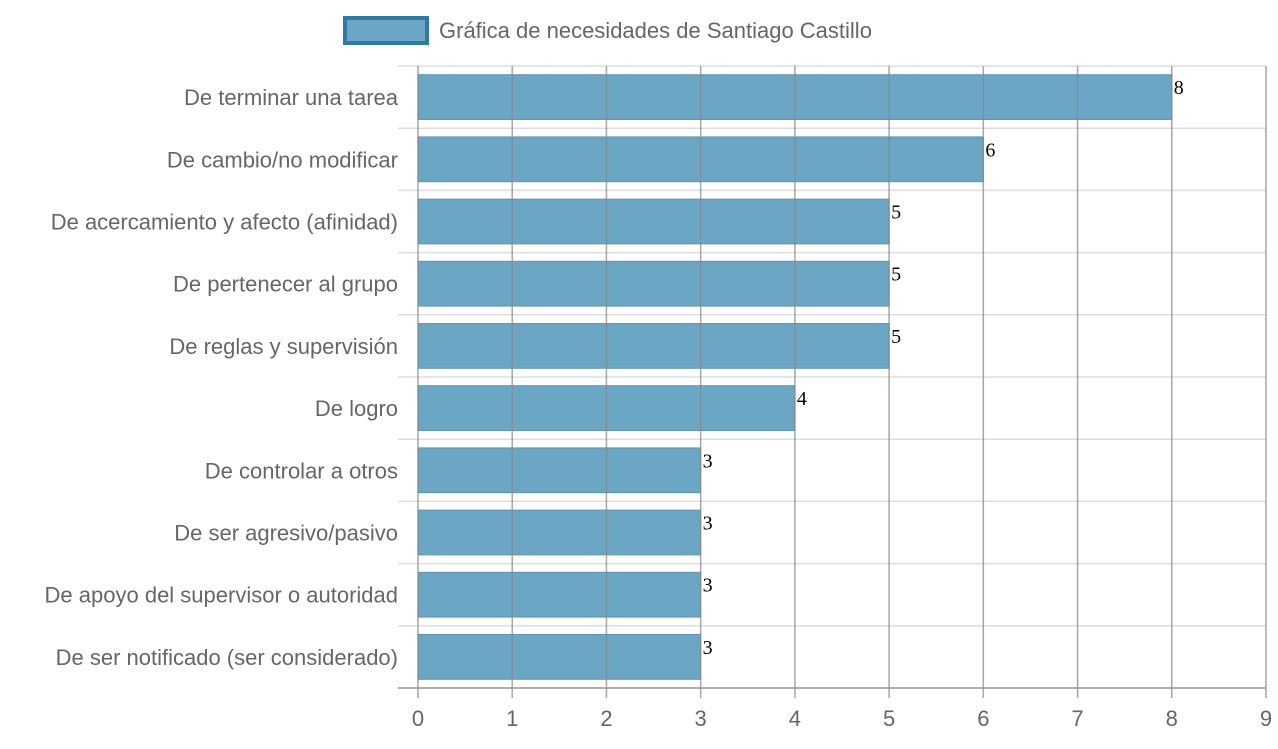  Describe the element at coordinates (386, 30) in the screenshot. I see `legend-swatch` at that location.